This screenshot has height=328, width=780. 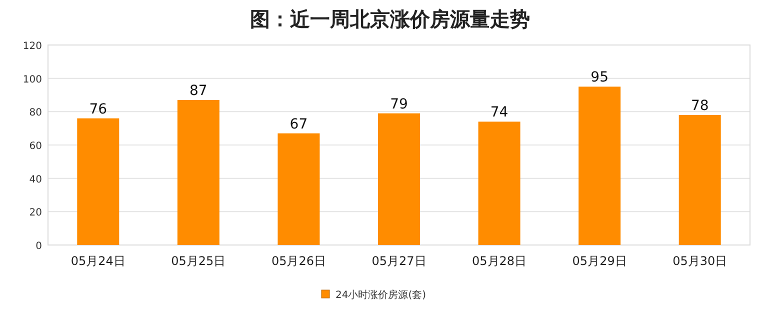 What do you see at coordinates (32, 46) in the screenshot?
I see `y-tick-label: 120` at bounding box center [32, 46].